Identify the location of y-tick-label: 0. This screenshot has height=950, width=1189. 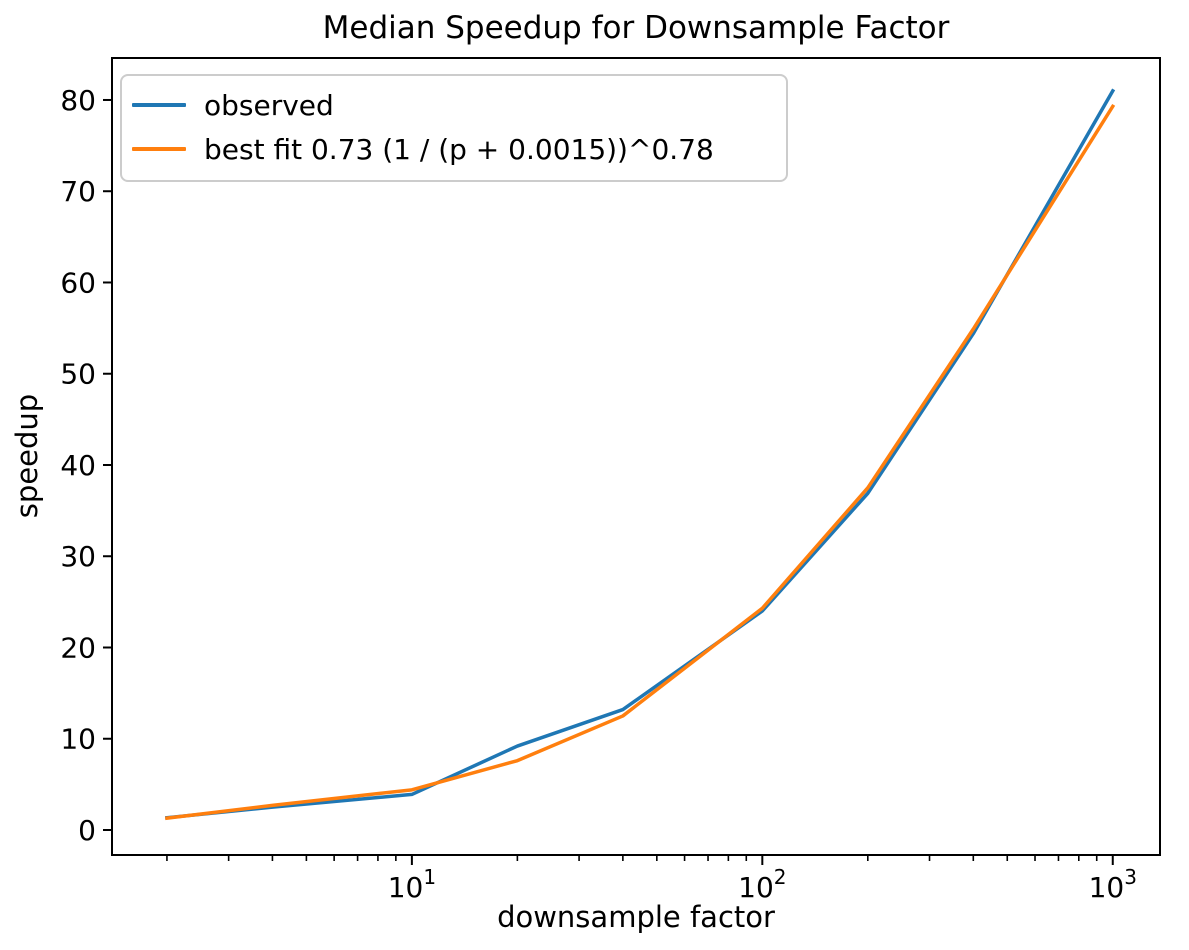
(87, 830).